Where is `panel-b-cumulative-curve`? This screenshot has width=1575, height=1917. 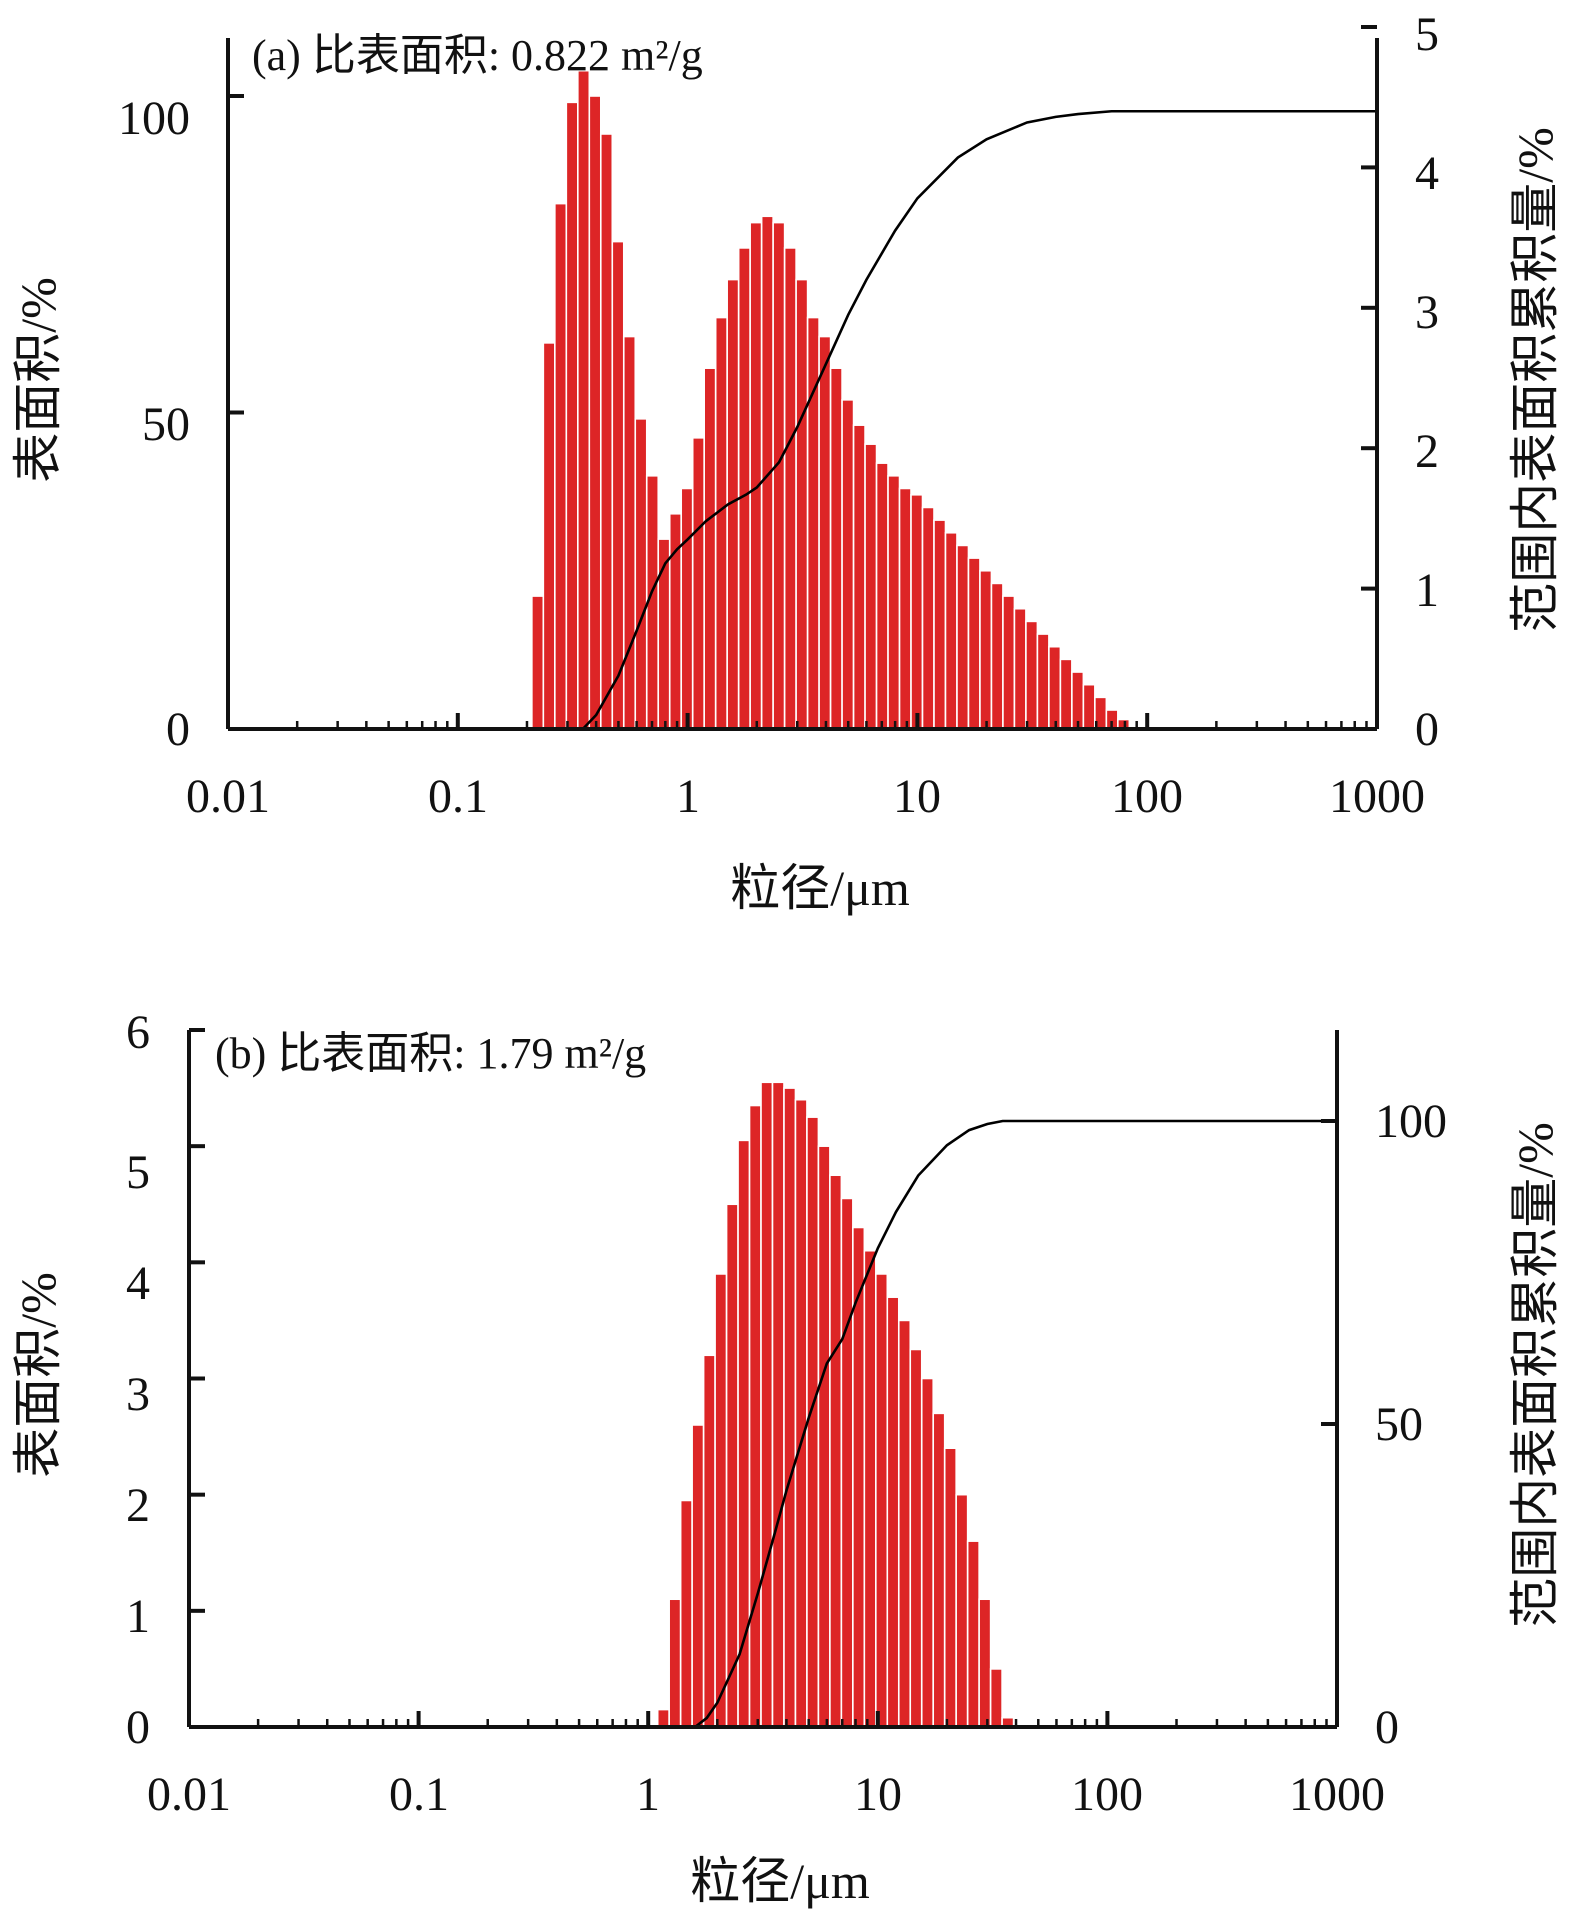
panel-b-cumulative-curve is located at coordinates (1015, 1424).